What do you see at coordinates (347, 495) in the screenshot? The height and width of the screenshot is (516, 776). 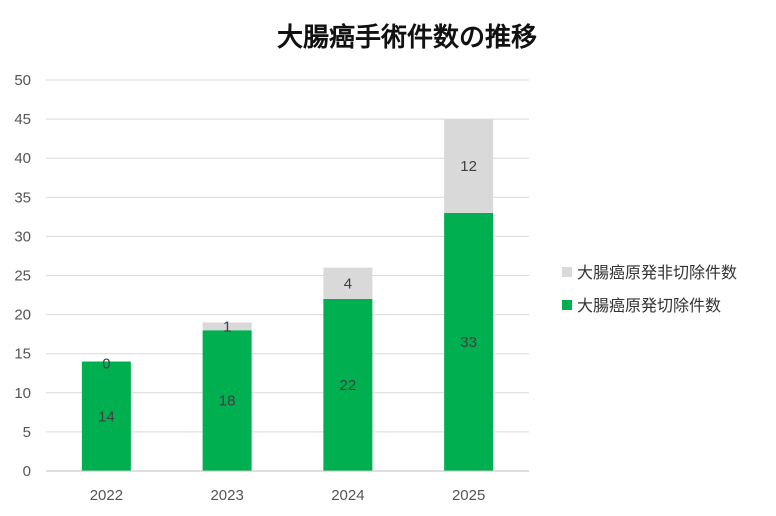 I see `x-tick-label: 2024` at bounding box center [347, 495].